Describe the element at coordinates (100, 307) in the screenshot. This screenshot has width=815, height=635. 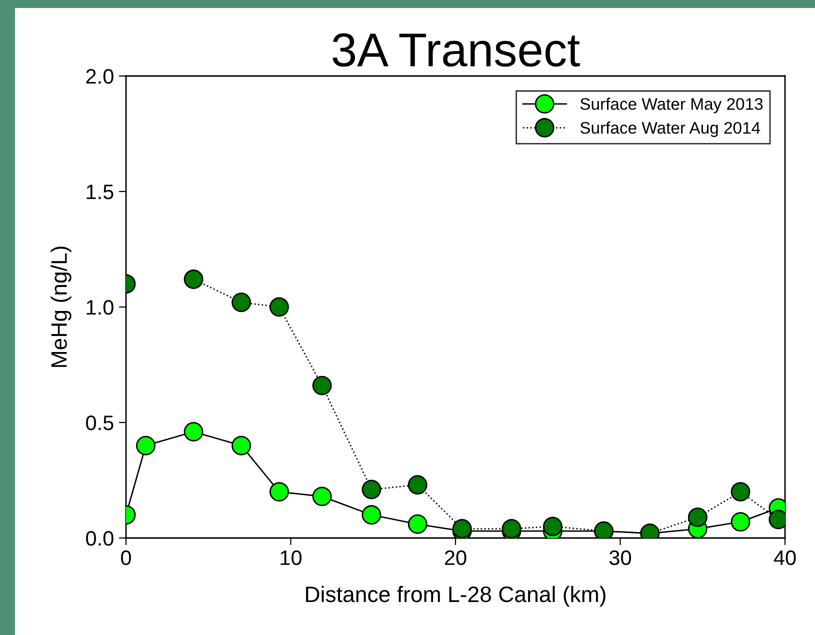
I see `y-tick-label: 1.0` at that location.